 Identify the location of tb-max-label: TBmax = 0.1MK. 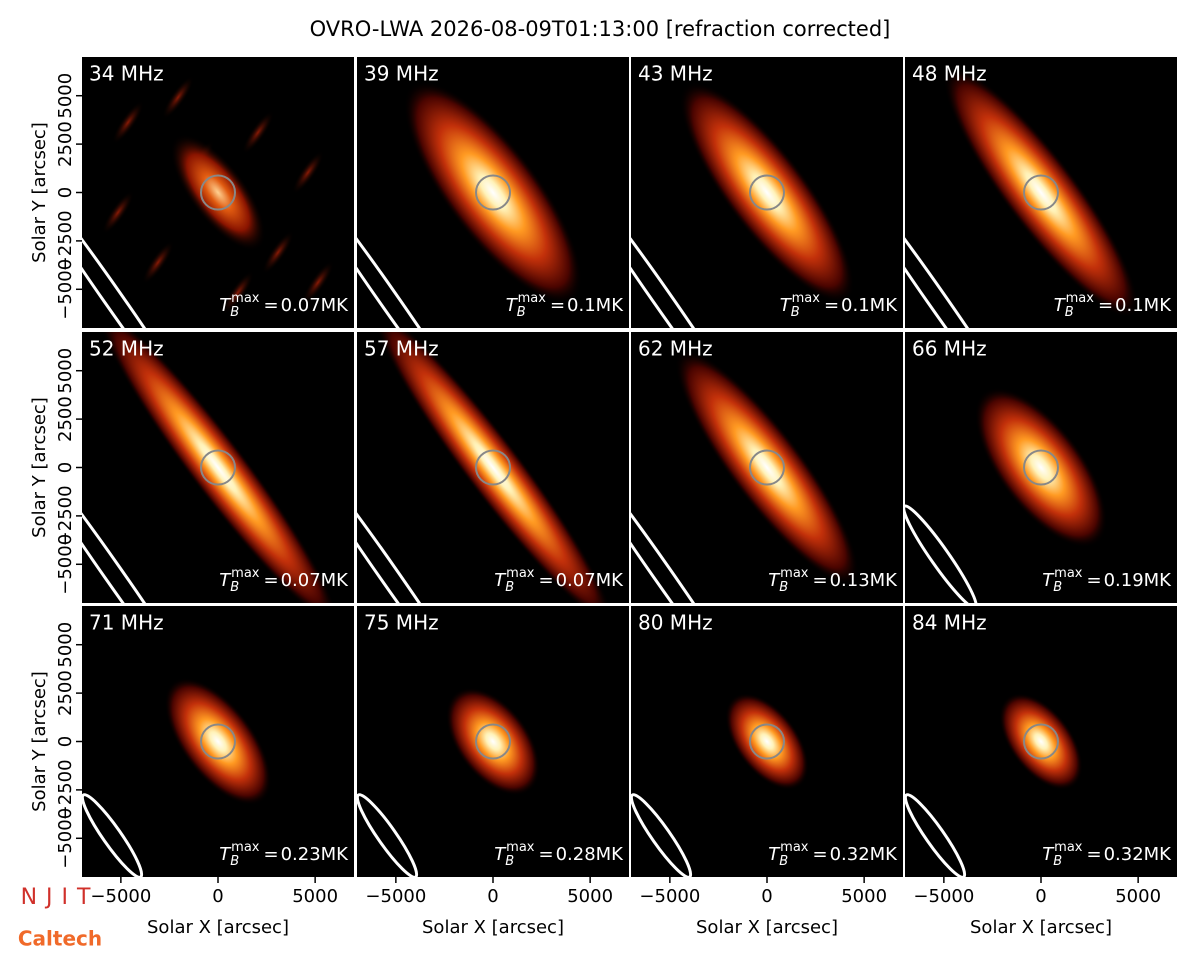
(1113, 305).